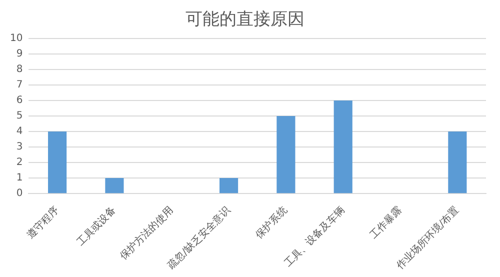  What do you see at coordinates (19, 162) in the screenshot?
I see `y-tick-label: 2` at bounding box center [19, 162].